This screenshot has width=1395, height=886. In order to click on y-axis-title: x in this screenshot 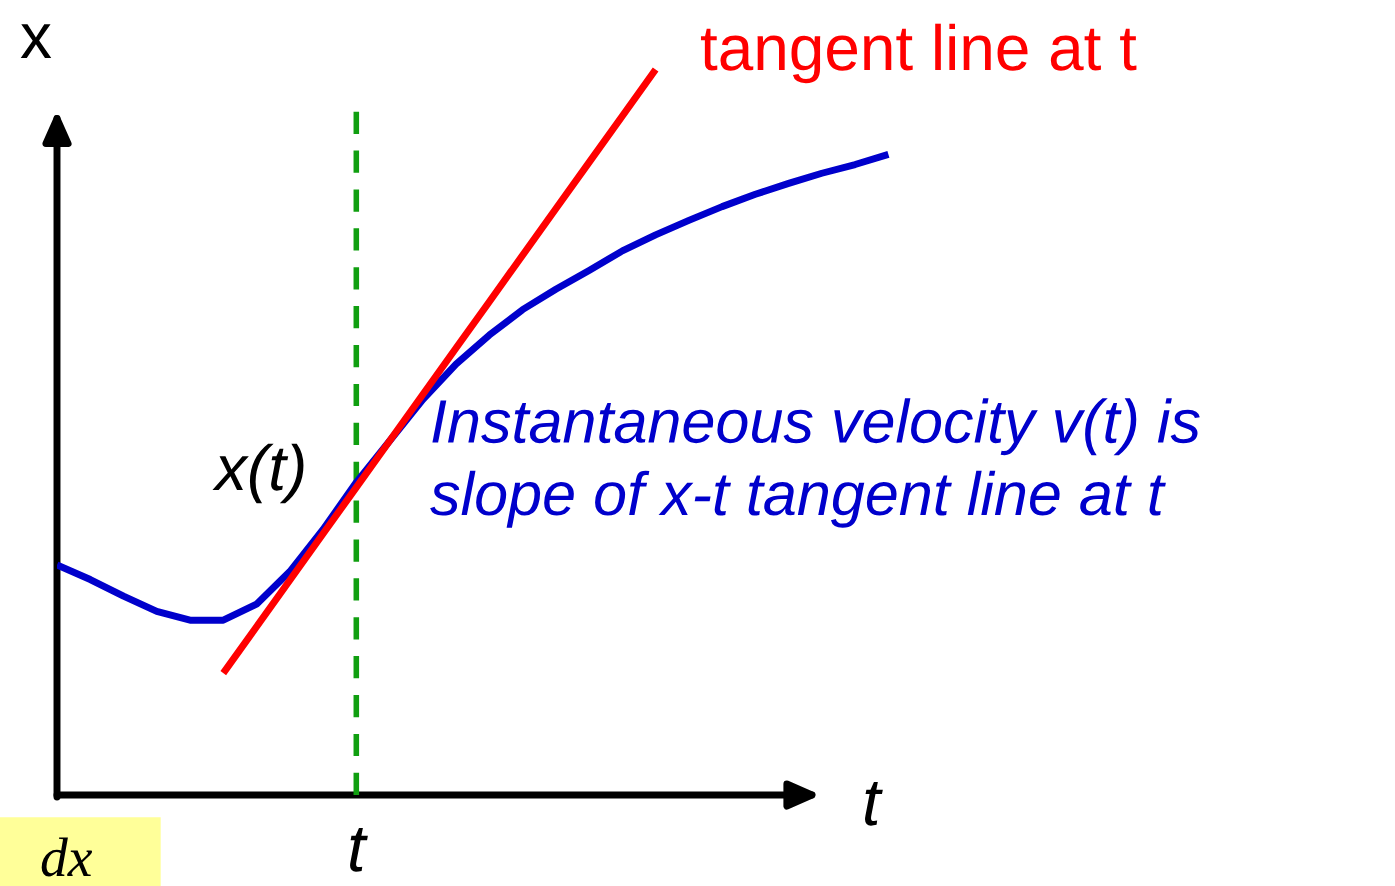, I will do `click(36, 41)`.